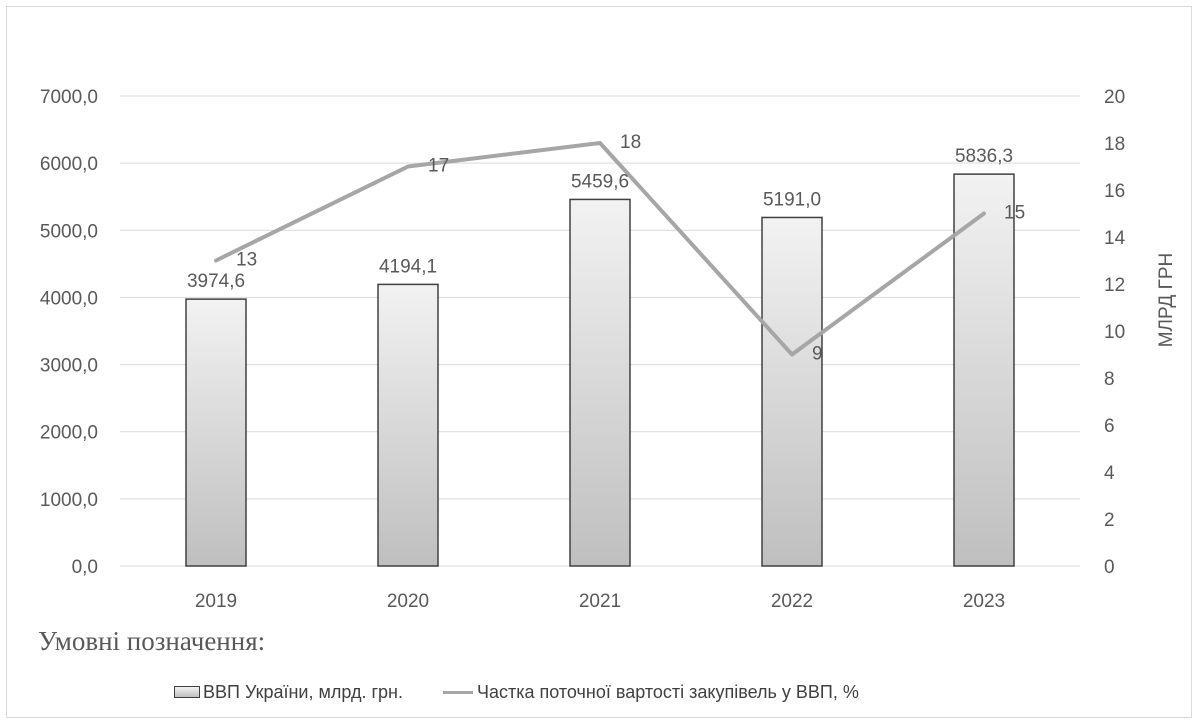  Describe the element at coordinates (69, 366) in the screenshot. I see `left-tick-label: 3000,0` at that location.